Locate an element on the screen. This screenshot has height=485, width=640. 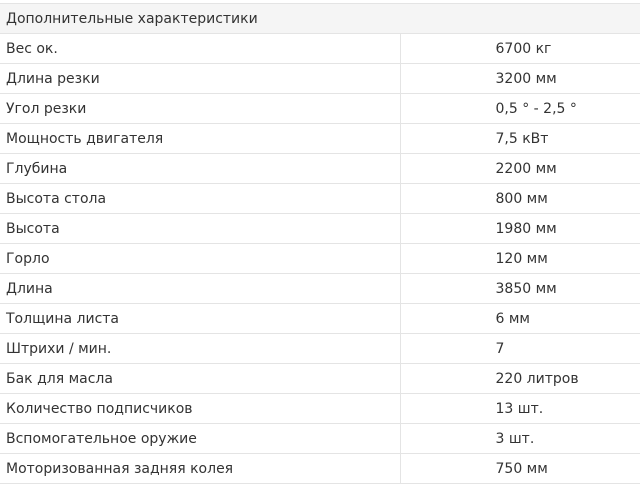
table-row: Штрихи / мин. 7 is located at coordinates (320, 348).